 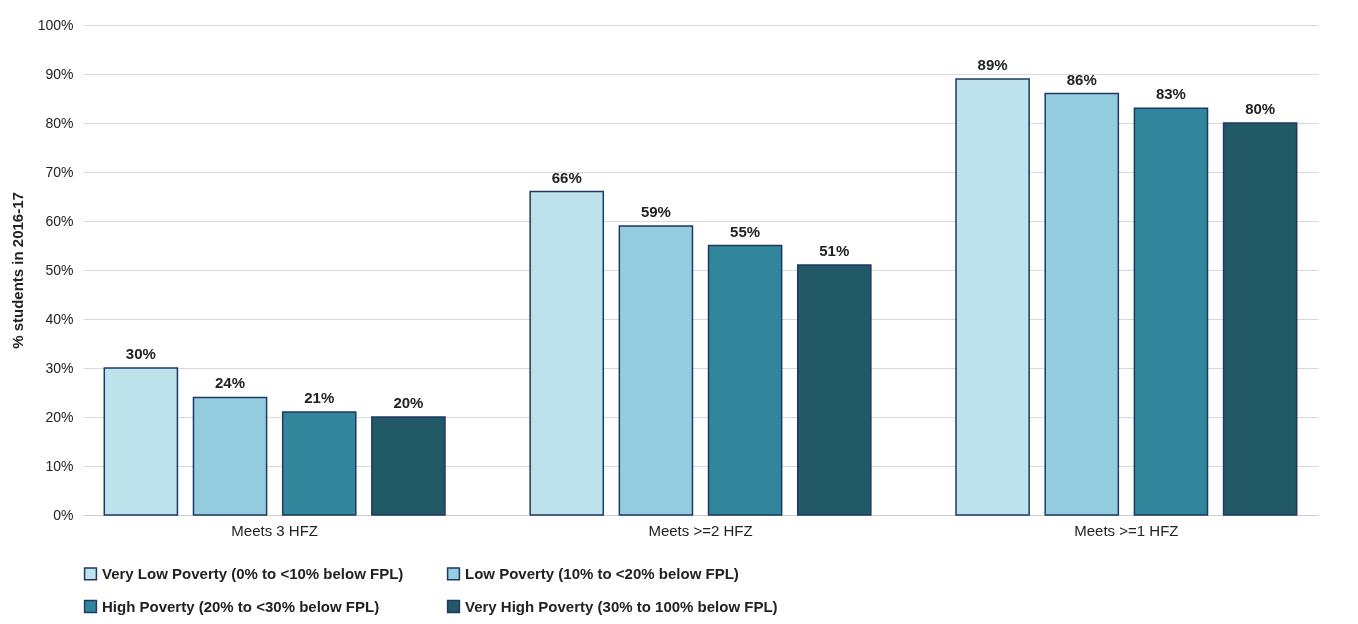 What do you see at coordinates (700, 530) in the screenshot?
I see `x-tick-label: Meets >=2 HFZ` at bounding box center [700, 530].